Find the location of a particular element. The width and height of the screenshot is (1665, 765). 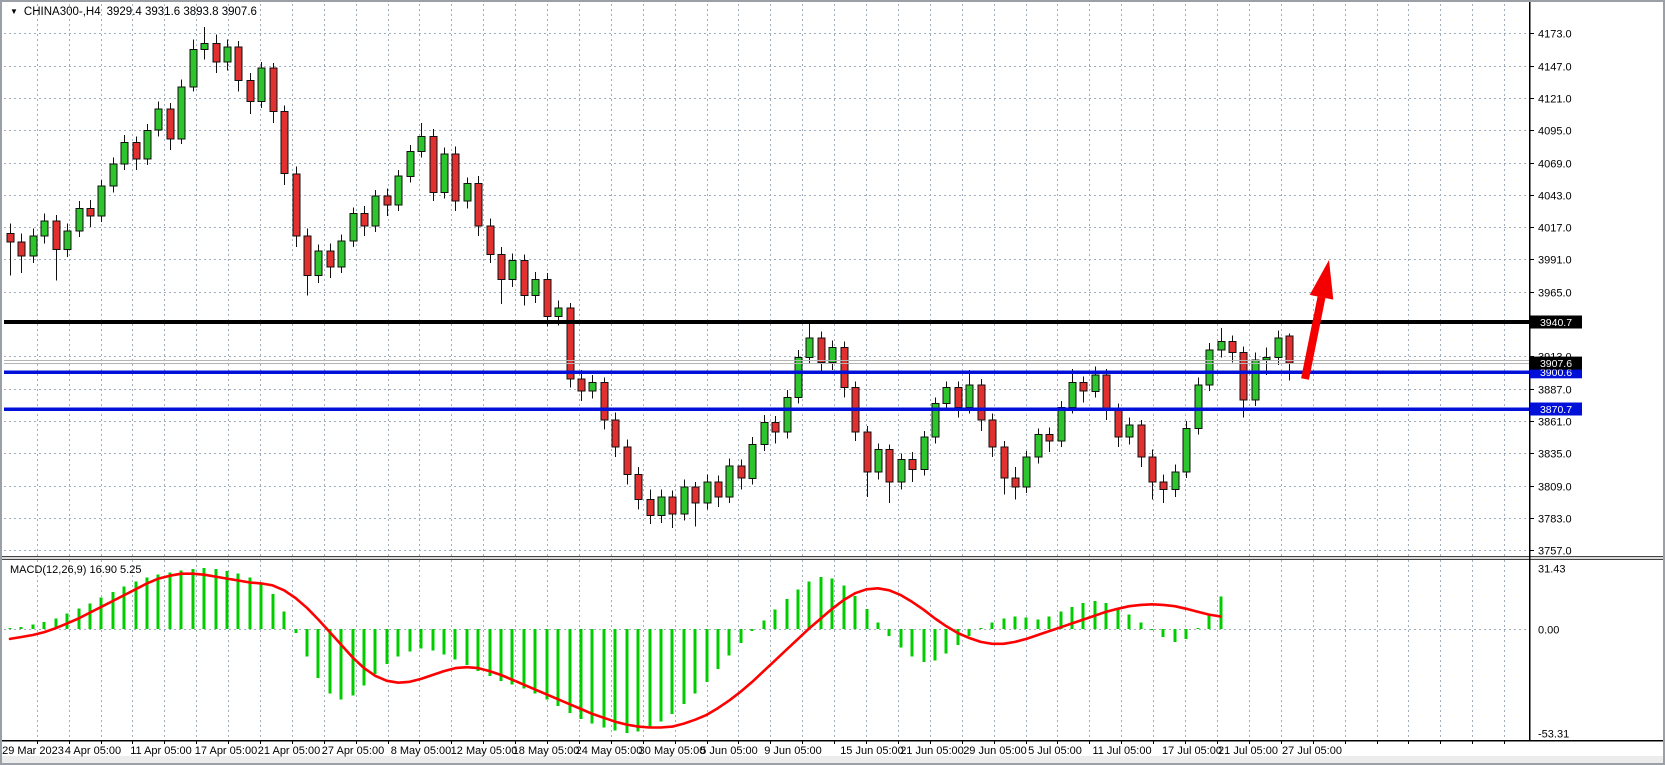

symbol-dropdown-icon: ▼ is located at coordinates (14, 11).